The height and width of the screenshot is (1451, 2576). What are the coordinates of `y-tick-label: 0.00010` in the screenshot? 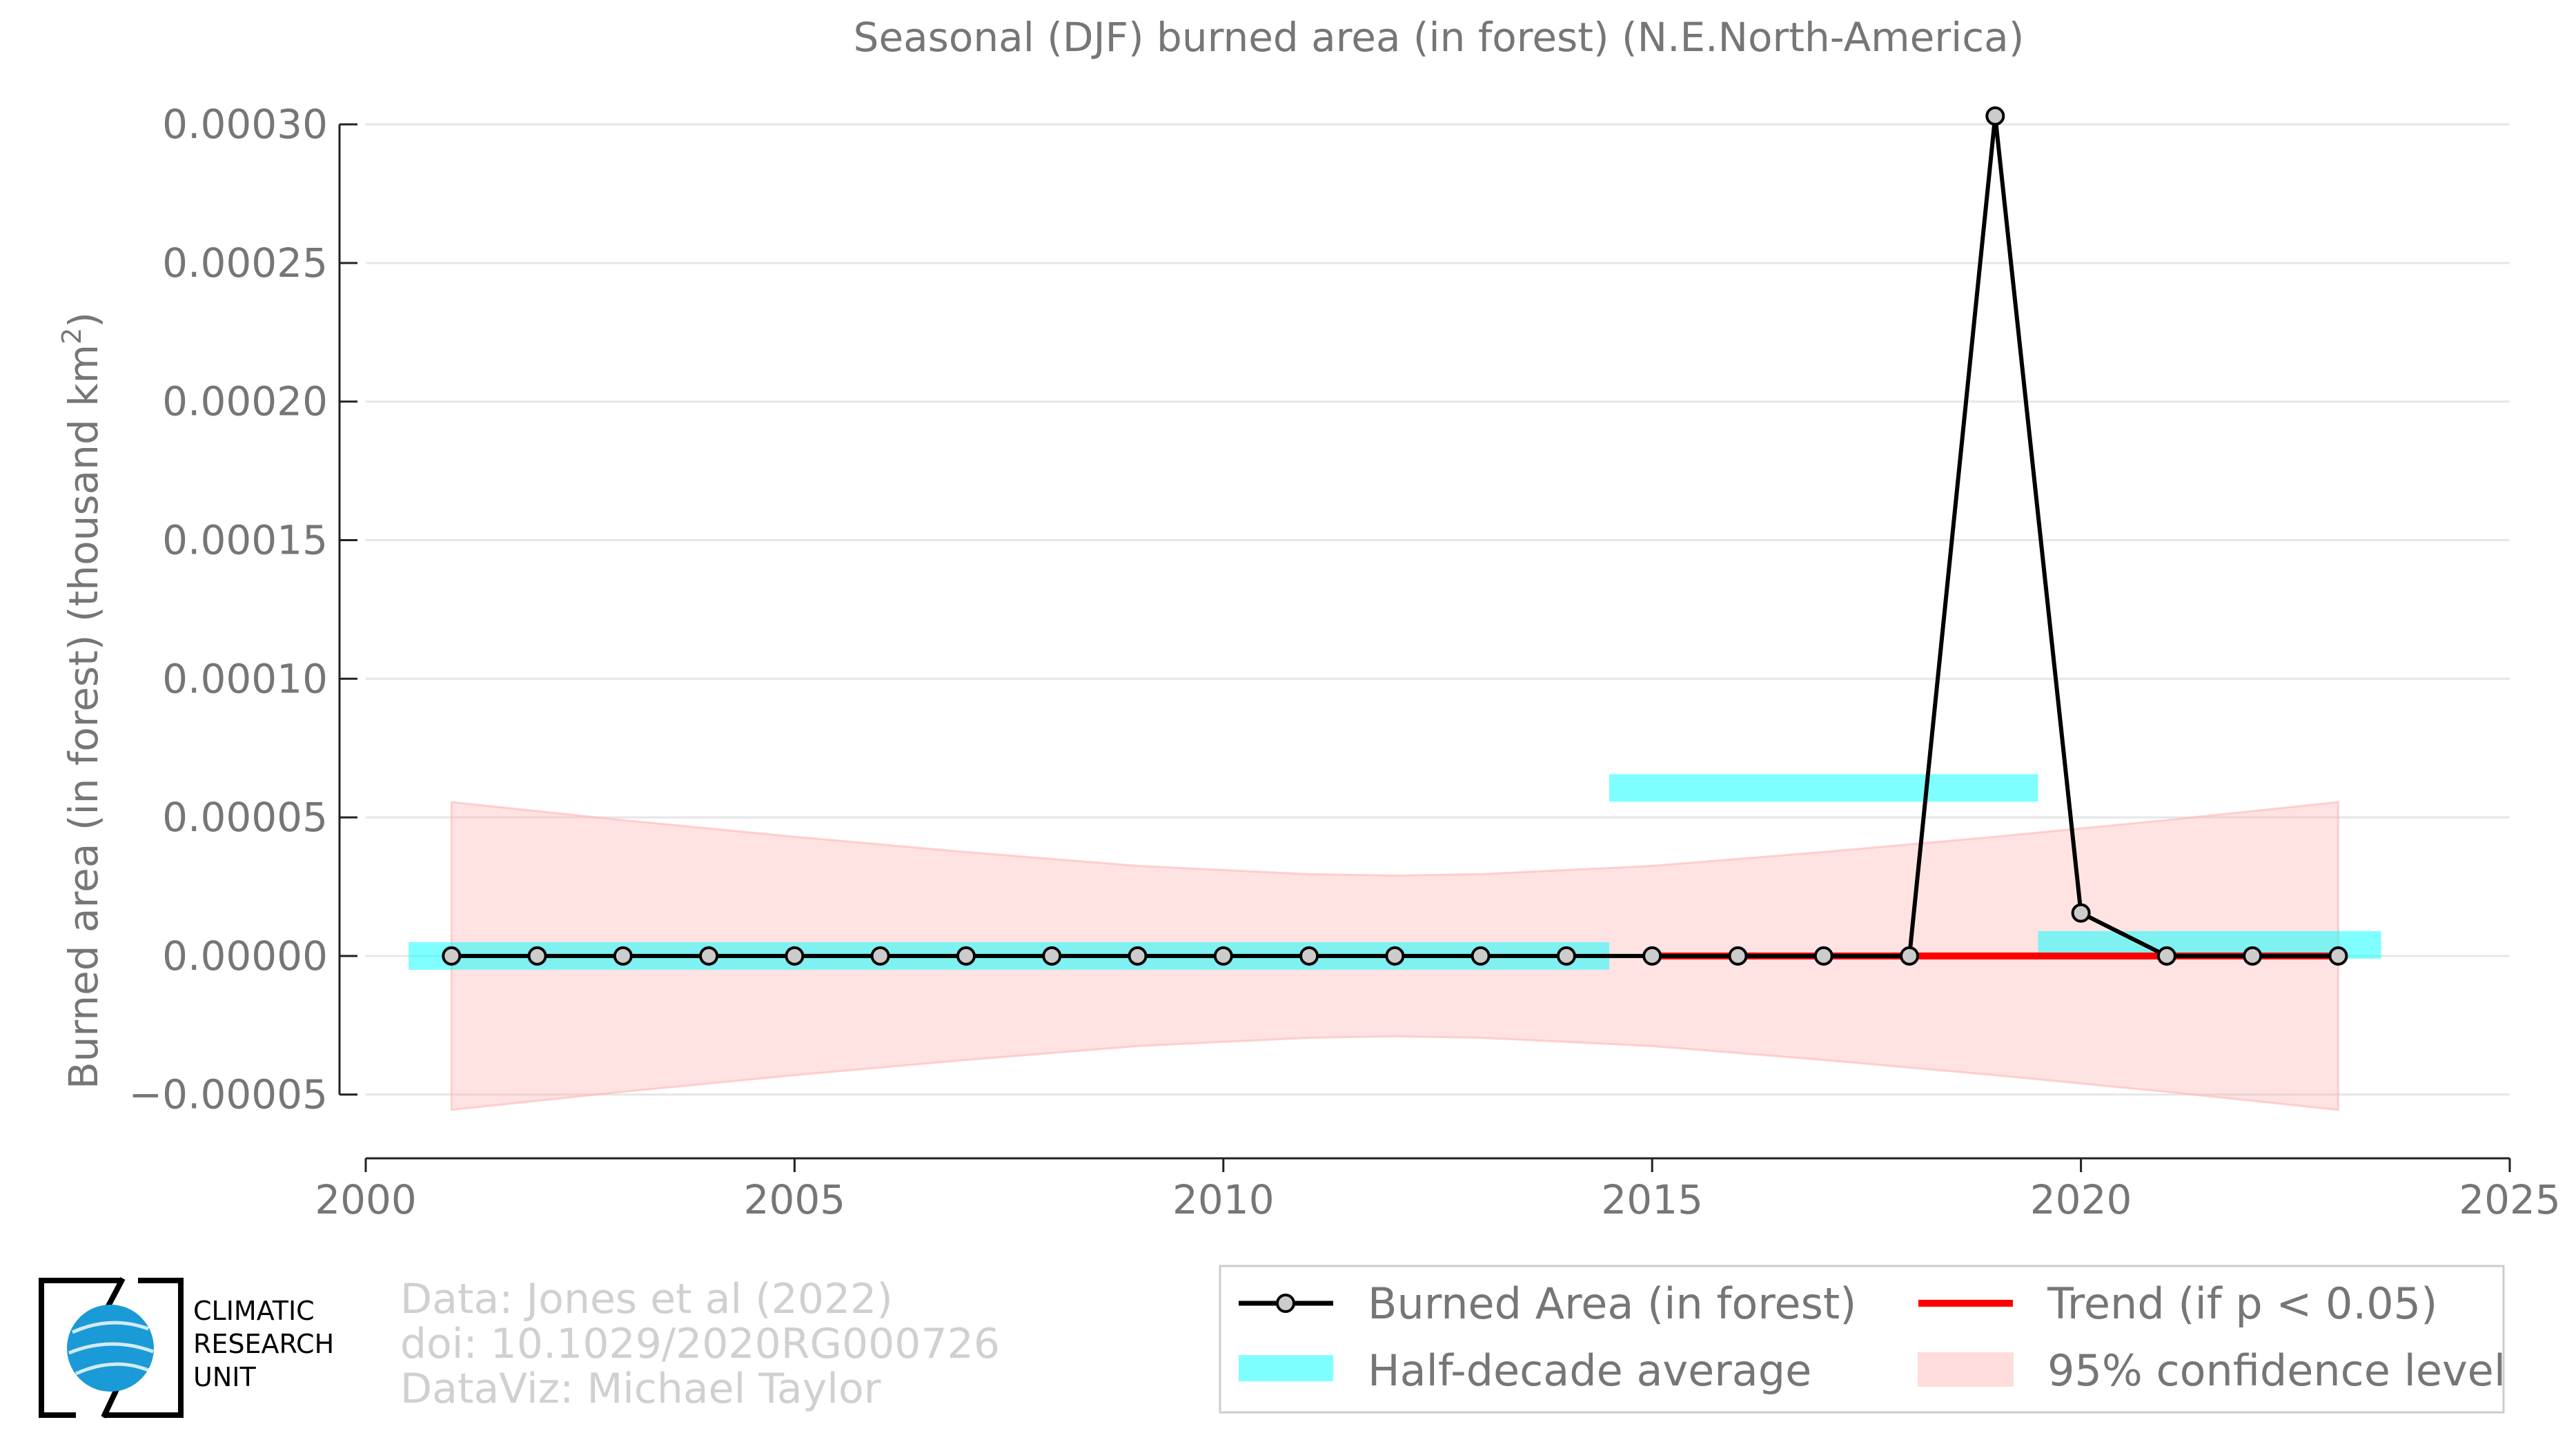 It's located at (245, 678).